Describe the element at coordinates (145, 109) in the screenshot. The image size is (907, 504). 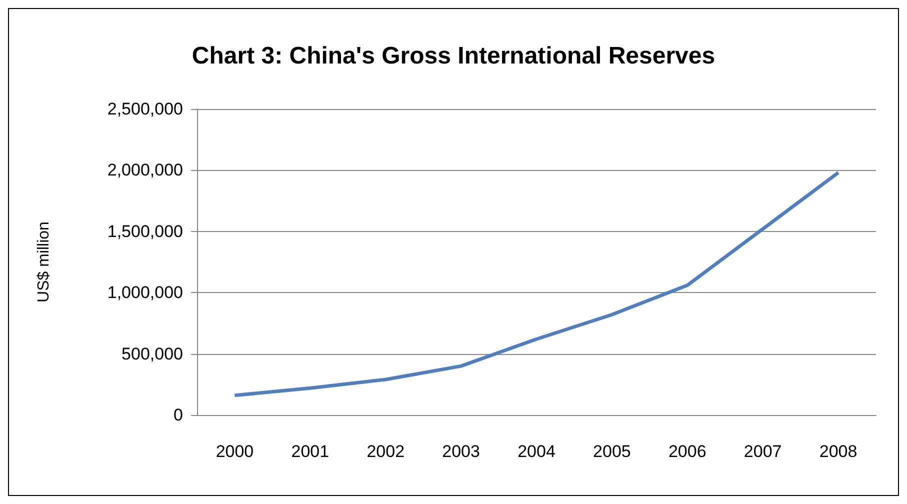
I see `y-tick-label: 2,500,000` at that location.